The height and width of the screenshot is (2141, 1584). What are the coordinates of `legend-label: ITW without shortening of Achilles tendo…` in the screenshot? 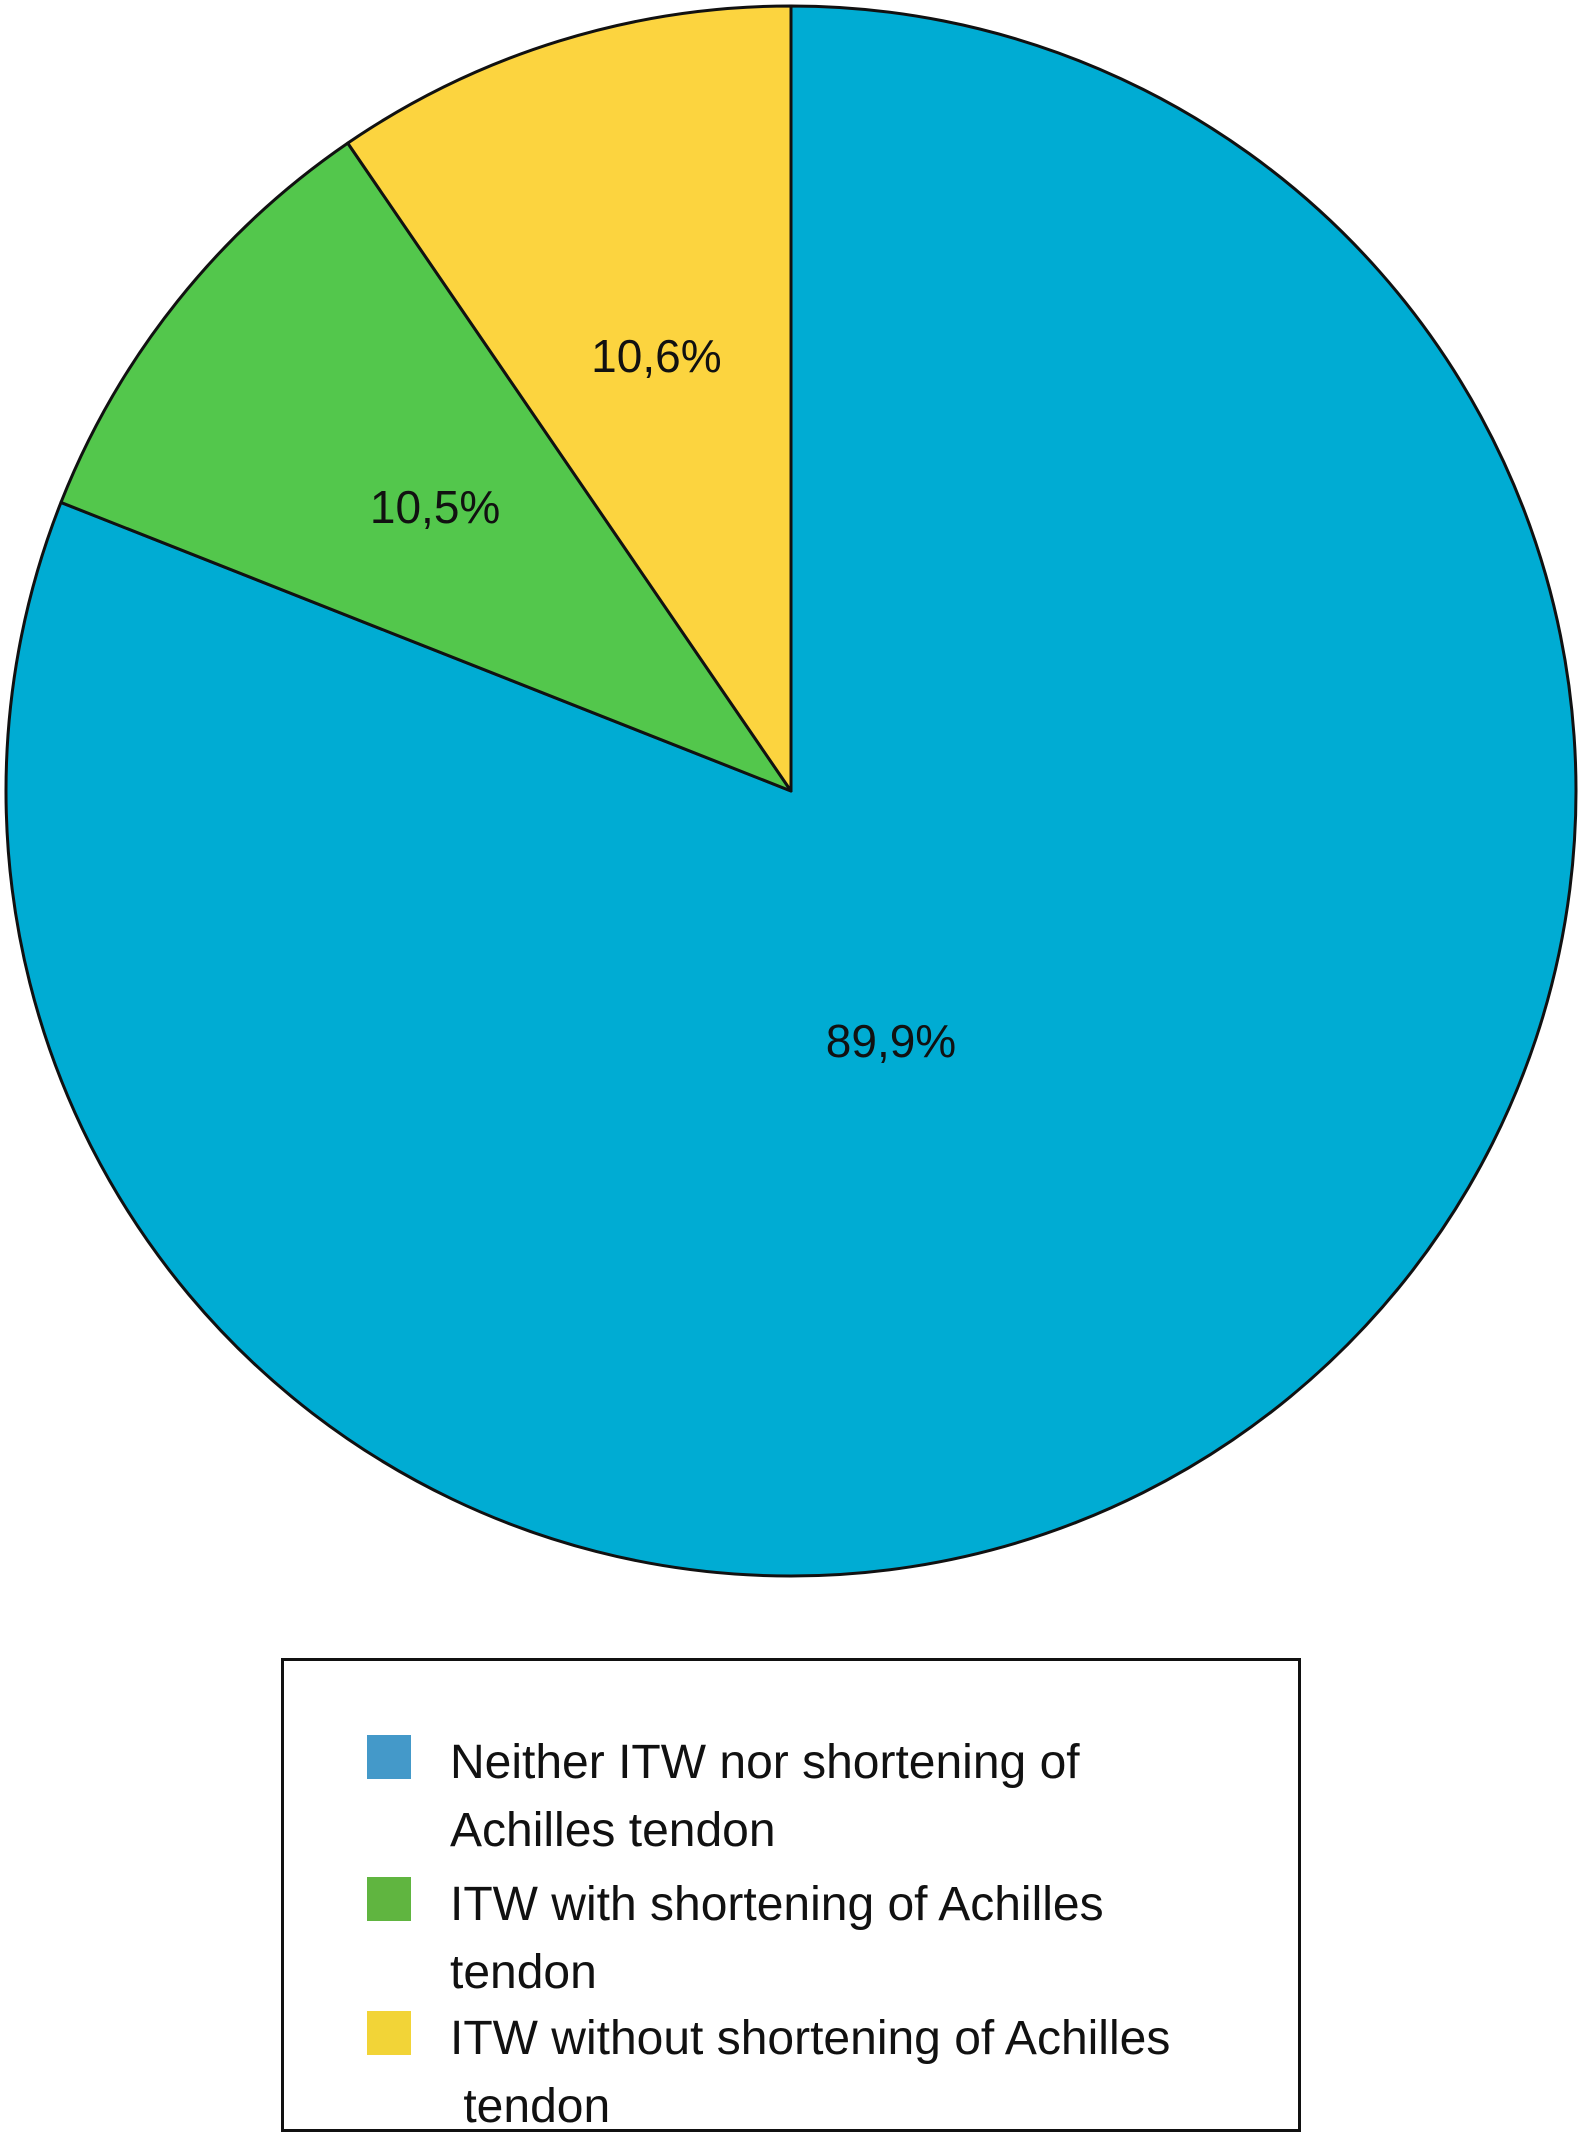 It's located at (810, 2072).